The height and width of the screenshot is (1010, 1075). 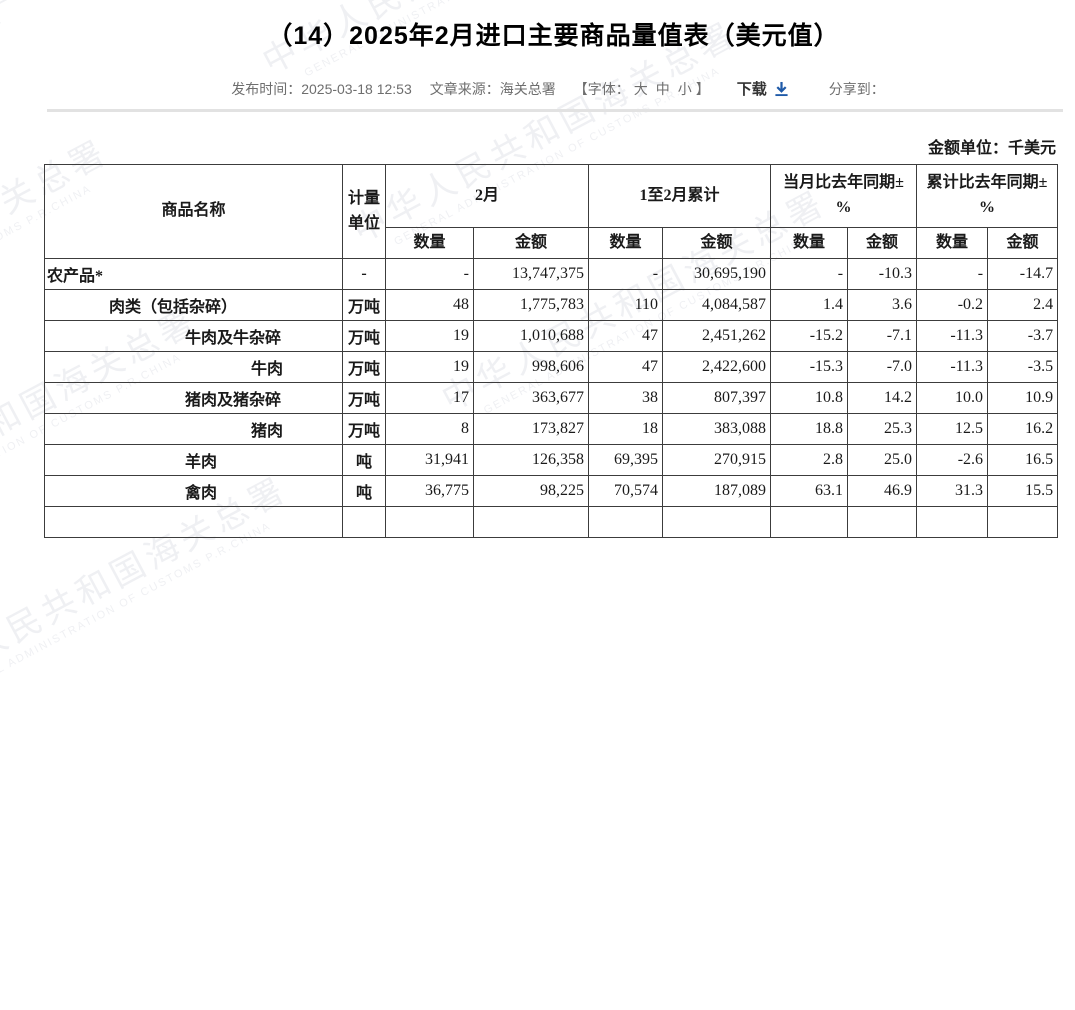 What do you see at coordinates (781, 89) in the screenshot?
I see `download-icon` at bounding box center [781, 89].